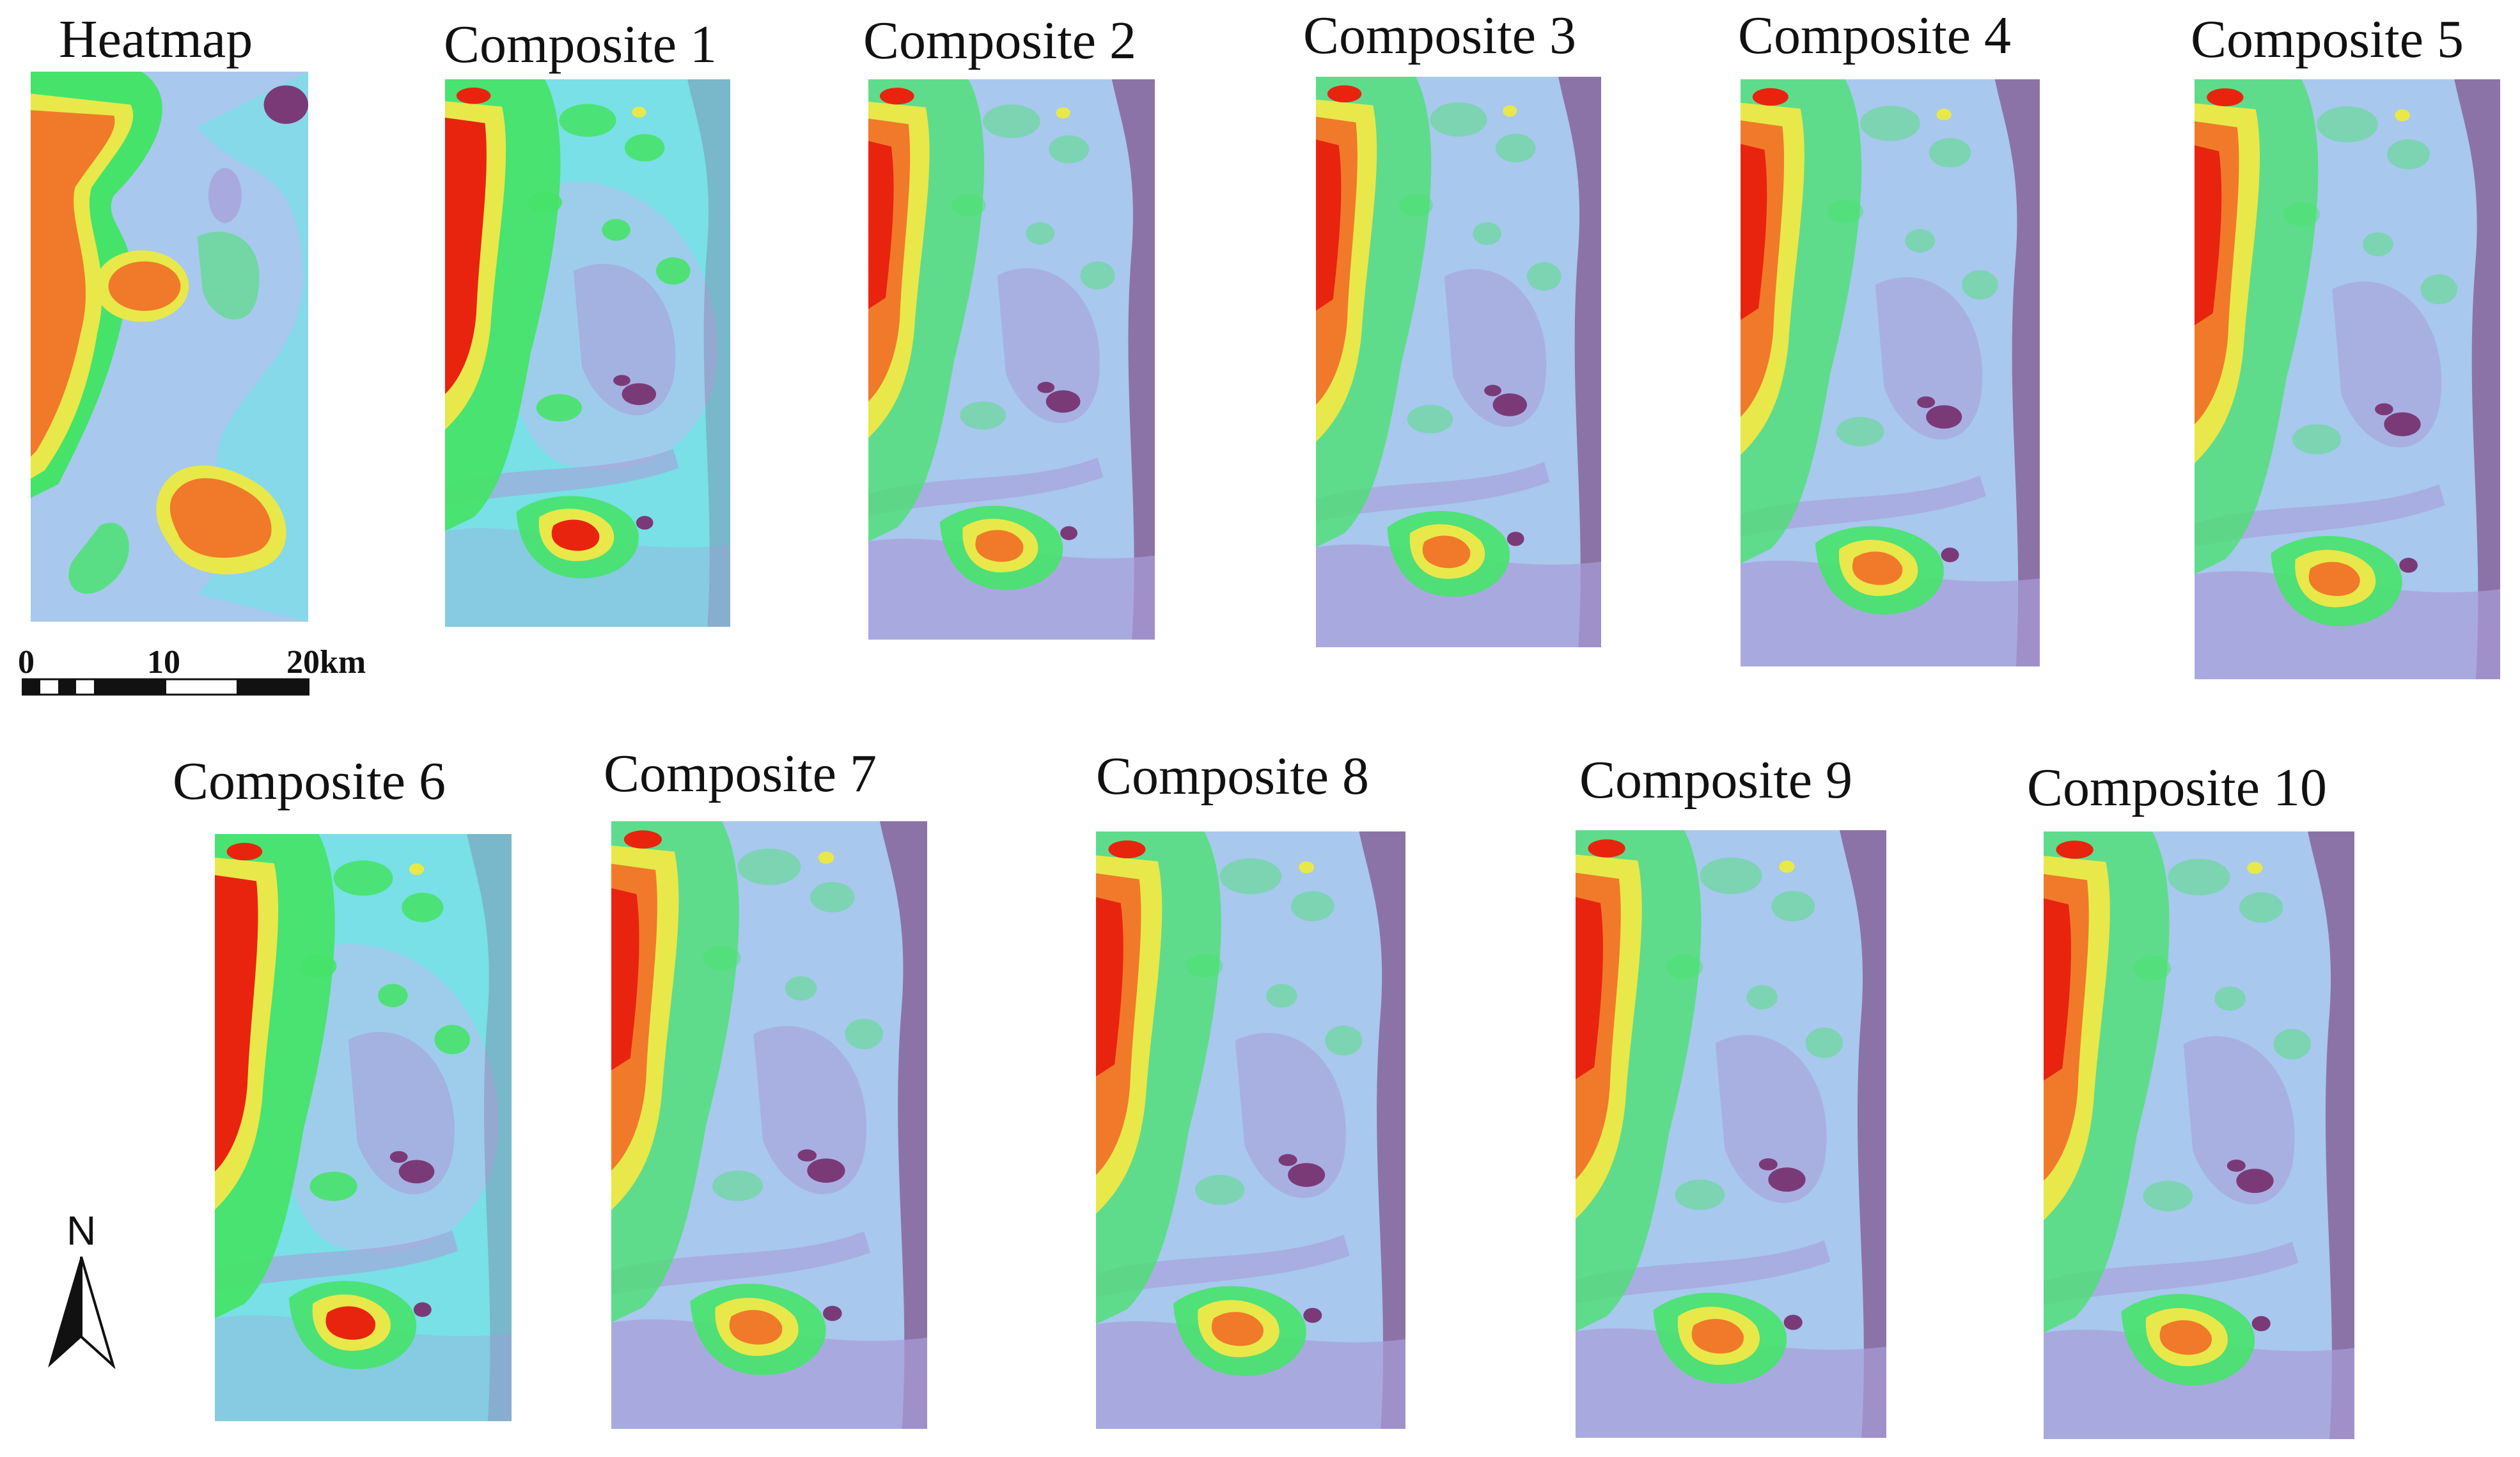 This screenshot has width=2520, height=1457. Describe the element at coordinates (1716, 780) in the screenshot. I see `panel-title-composite-9: Composite 9` at that location.